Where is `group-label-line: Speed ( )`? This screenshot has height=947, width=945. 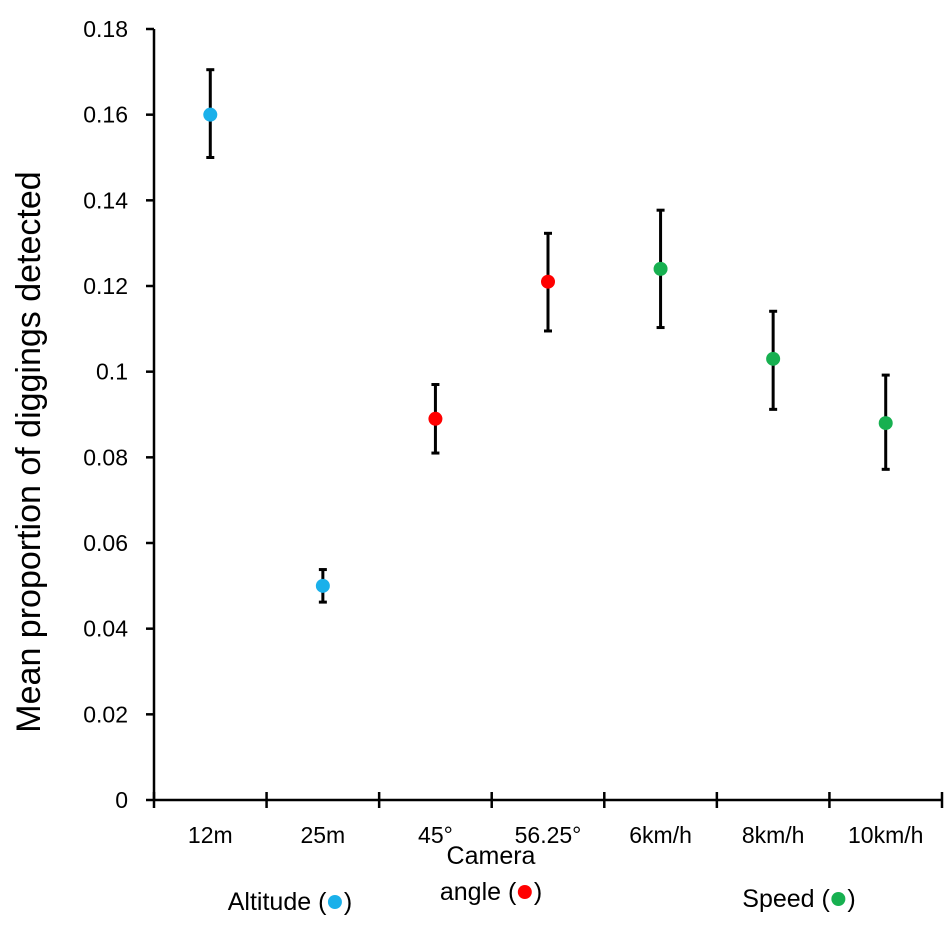
group-label-line: Speed ( ) is located at coordinates (798, 899).